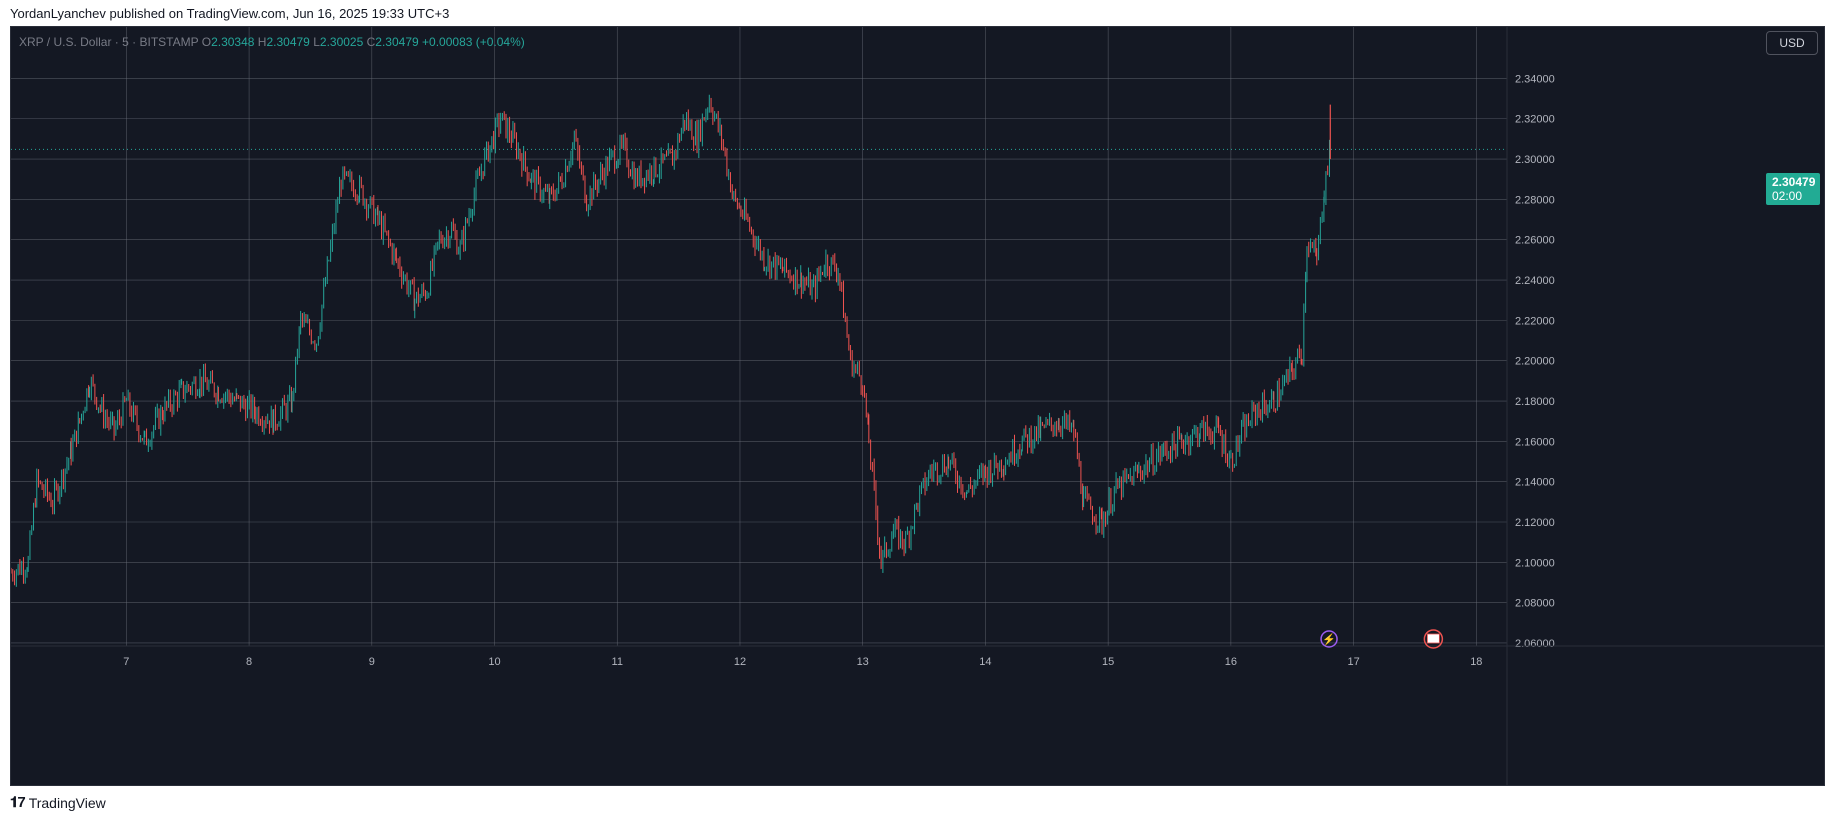 This screenshot has width=1835, height=820. What do you see at coordinates (109, 42) in the screenshot?
I see `legend-symbol: XRP / U.S. Dollar · 5 · BITSTAMP` at bounding box center [109, 42].